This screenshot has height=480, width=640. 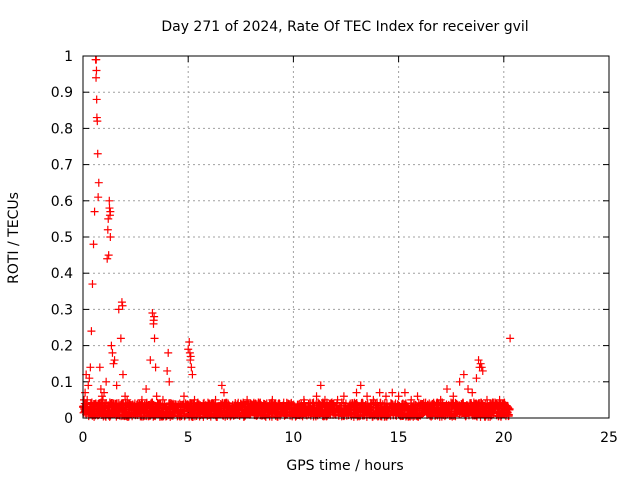 I want to click on y-tick-label: 0.7, so click(x=62, y=166).